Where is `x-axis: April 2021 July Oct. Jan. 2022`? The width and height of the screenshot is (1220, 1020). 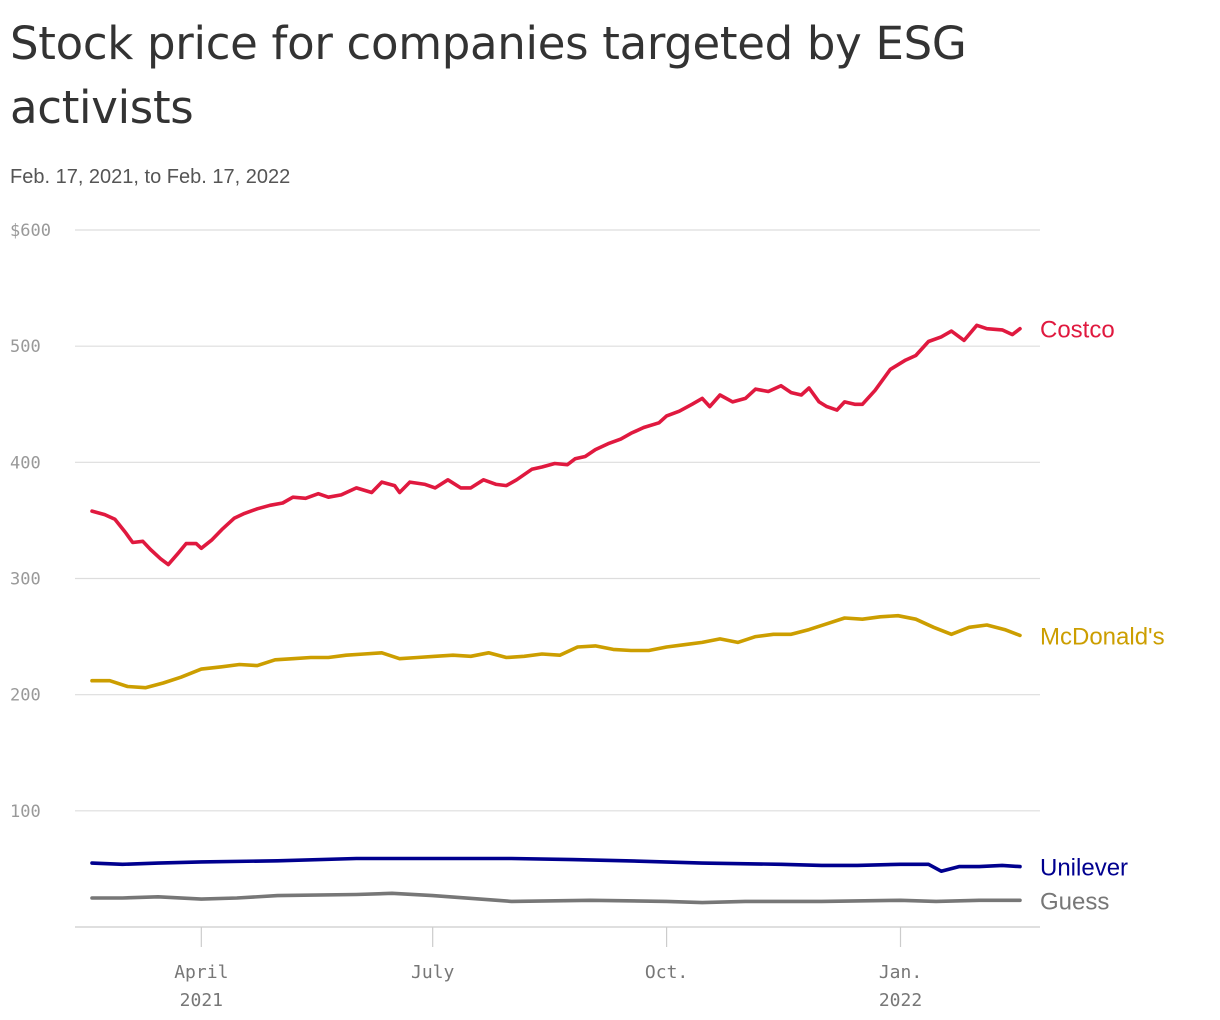 x-axis: April 2021 July Oct. Jan. 2022 is located at coordinates (557, 968).